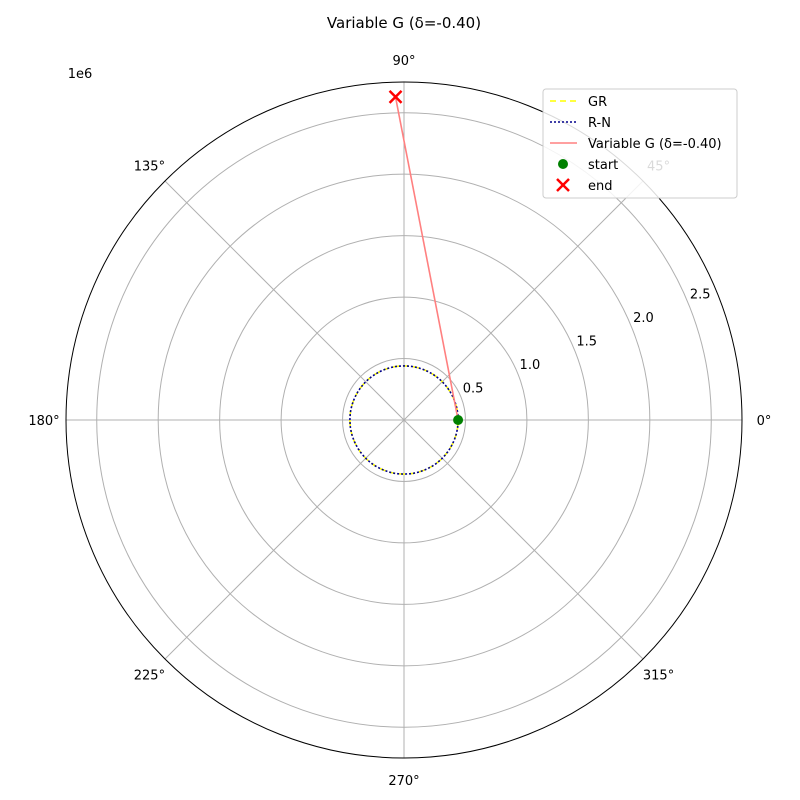 The image size is (800, 800). What do you see at coordinates (600, 186) in the screenshot?
I see `legend-label: end` at bounding box center [600, 186].